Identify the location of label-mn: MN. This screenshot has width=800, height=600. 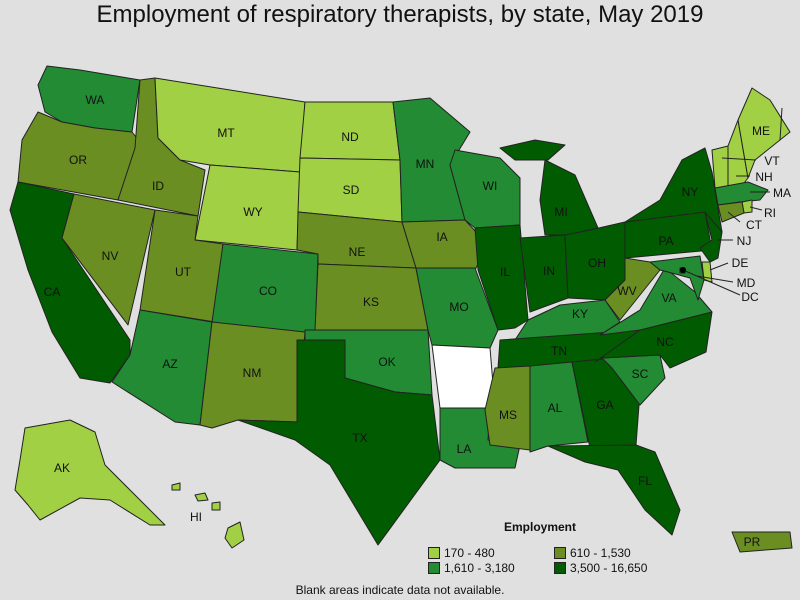
(425, 164).